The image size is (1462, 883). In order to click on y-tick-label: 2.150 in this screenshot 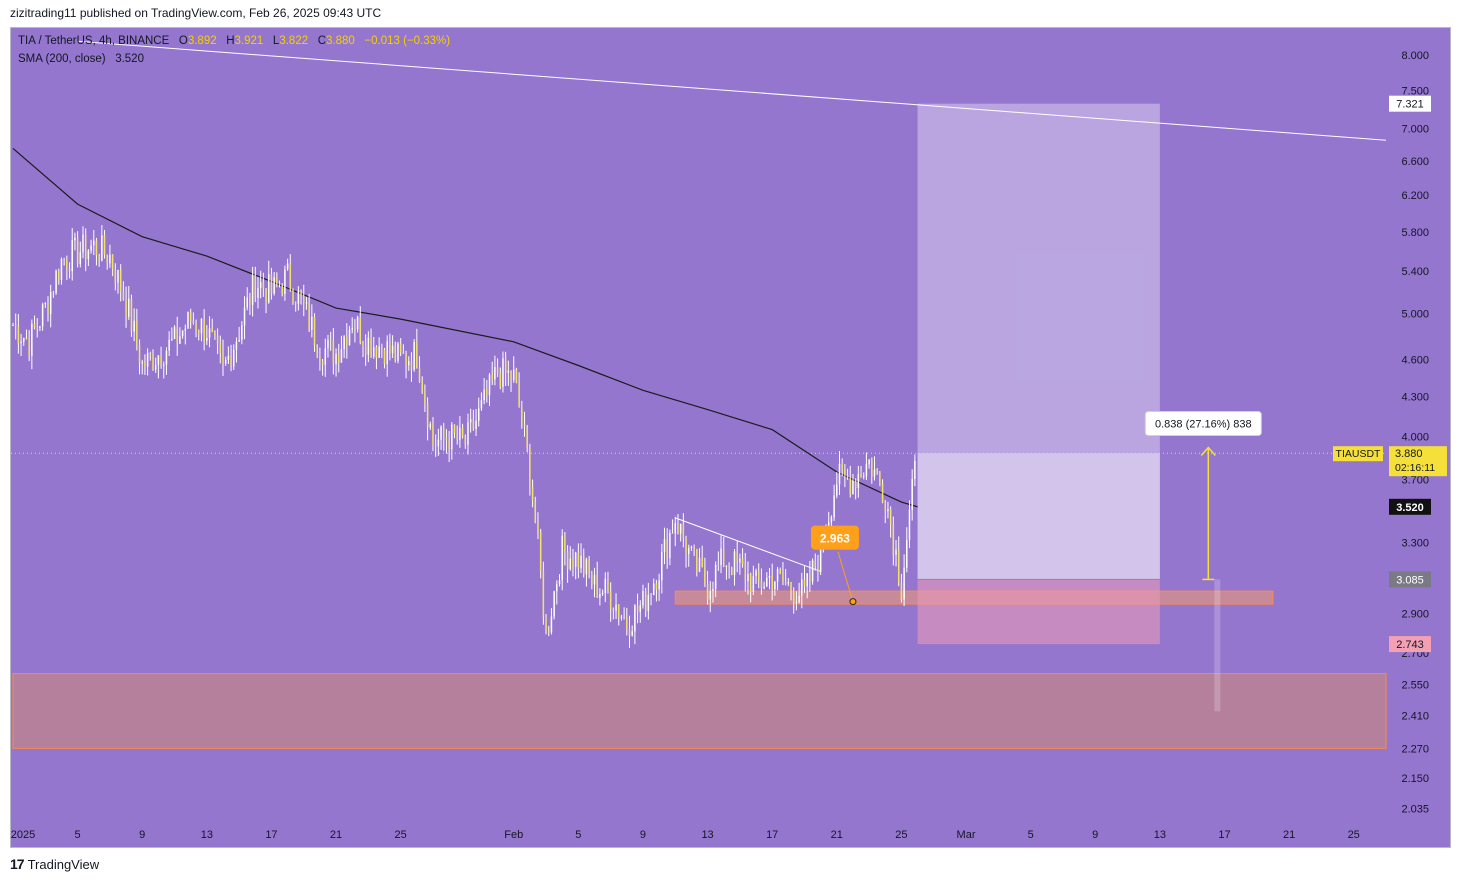, I will do `click(1415, 779)`.